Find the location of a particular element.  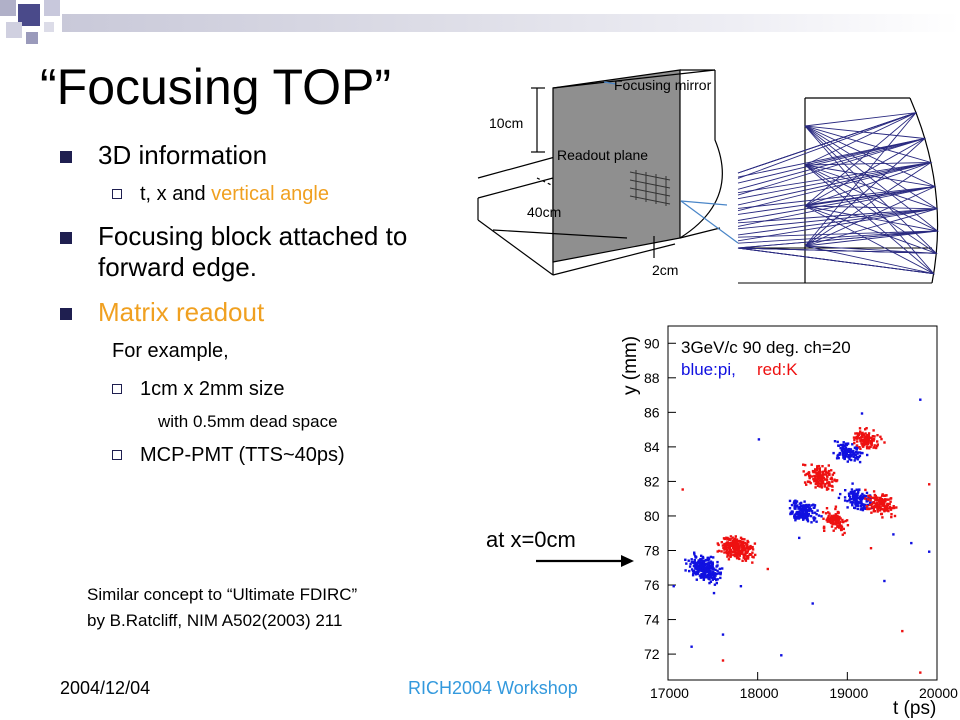

bar-top-edge is located at coordinates (516, 167).